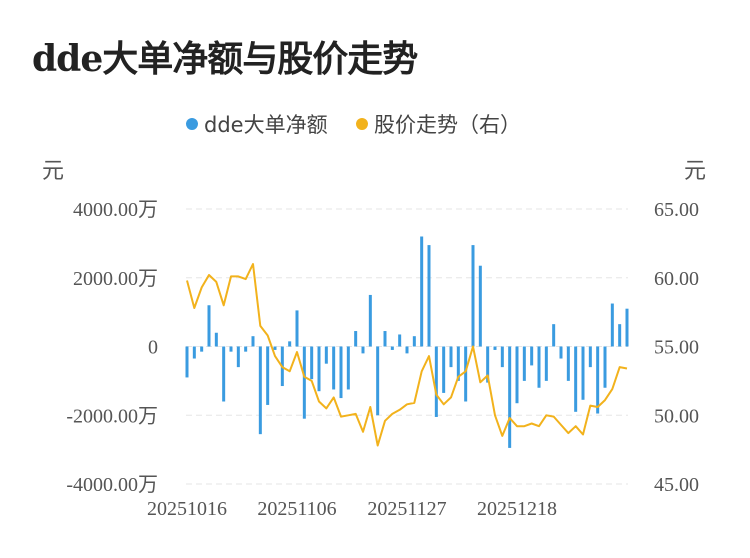 This screenshot has height=558, width=750. What do you see at coordinates (225, 59) in the screenshot?
I see `chart-title: dde大单净额与股价走势` at bounding box center [225, 59].